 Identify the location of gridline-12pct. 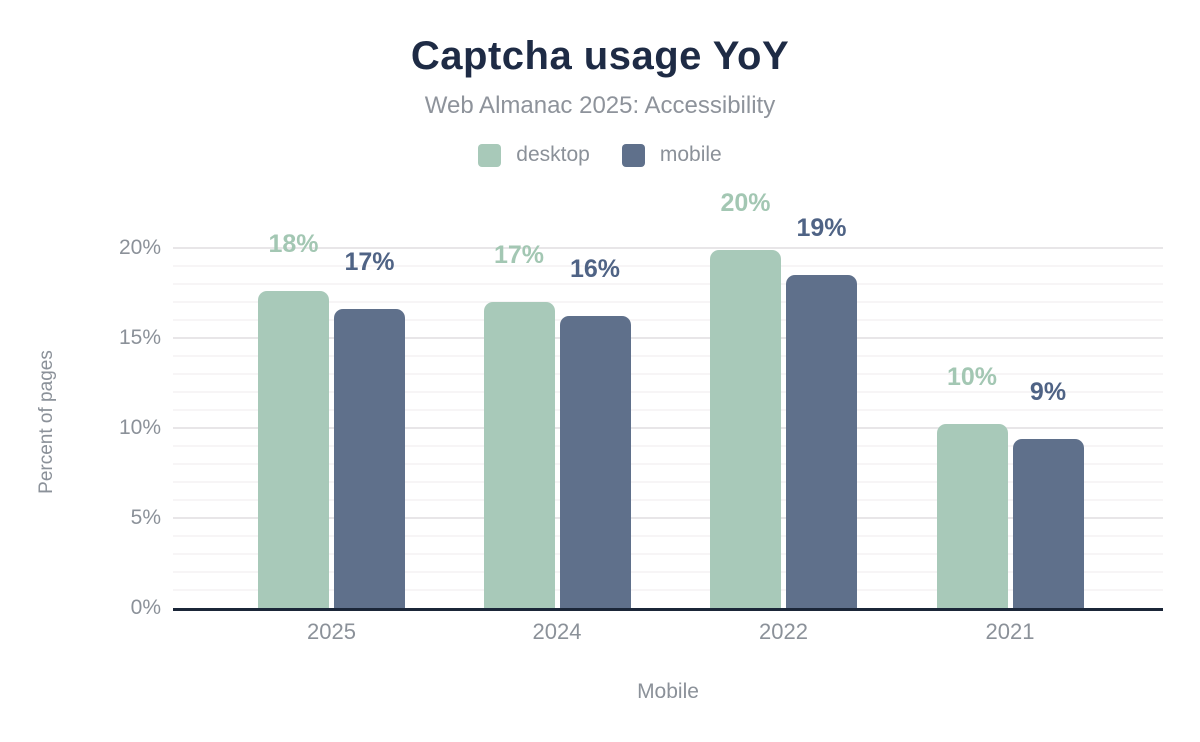
(668, 392).